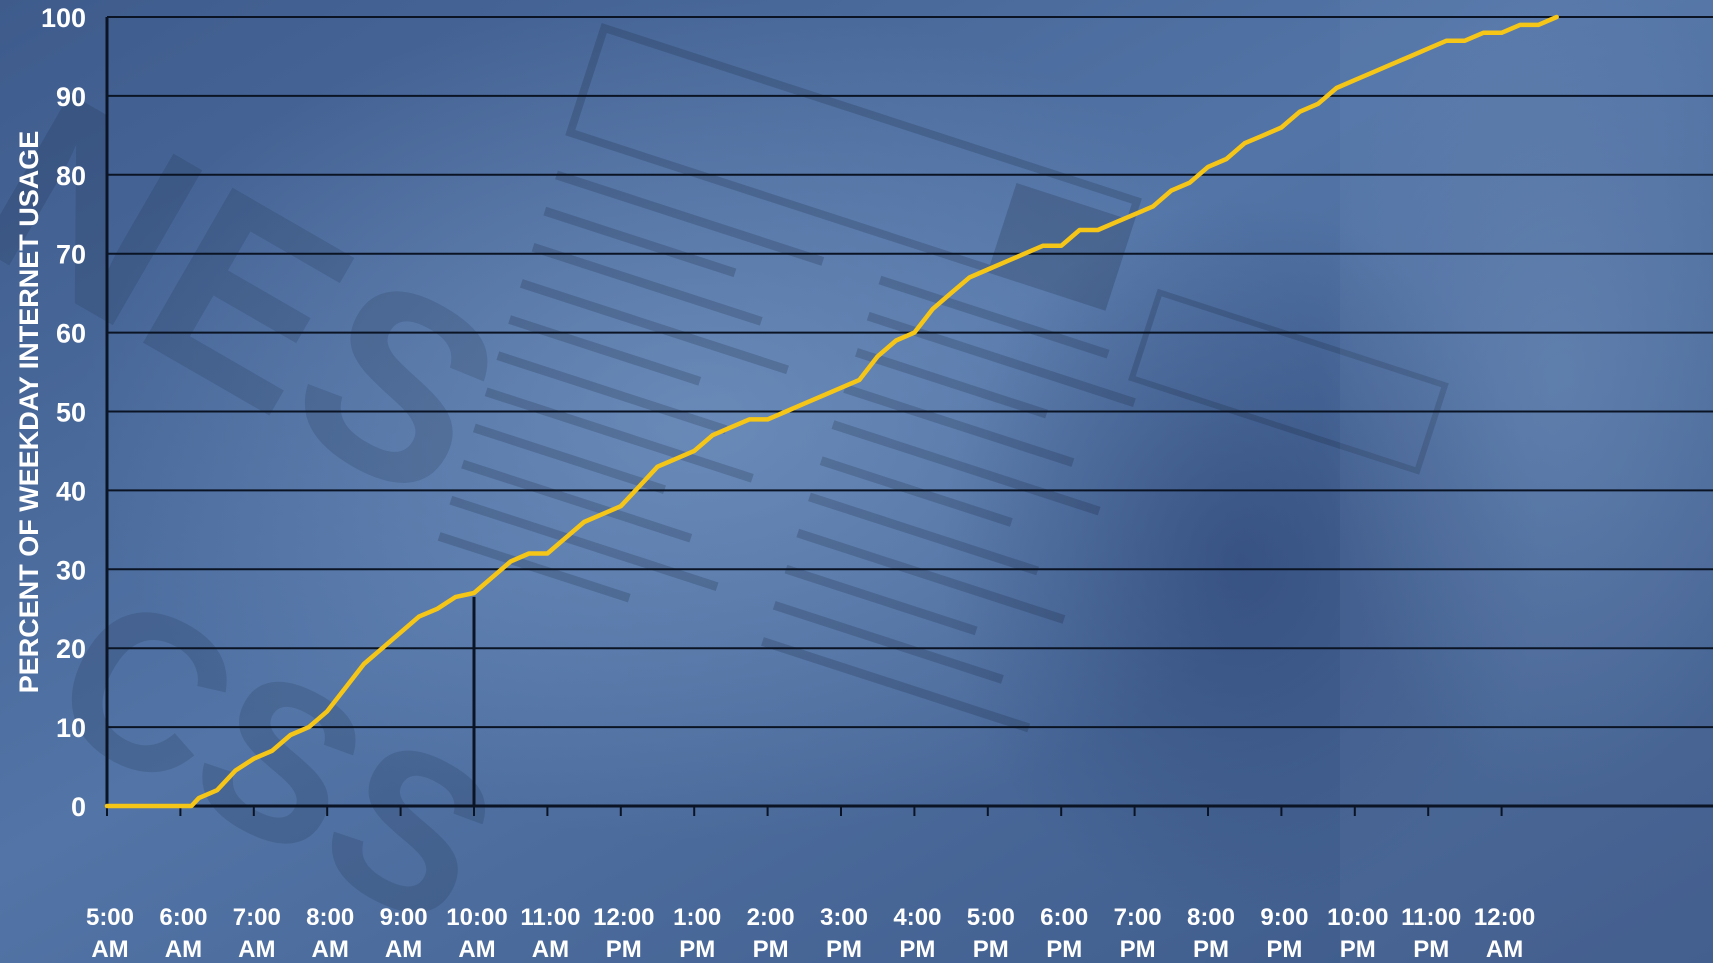 Image resolution: width=1713 pixels, height=963 pixels. What do you see at coordinates (1284, 933) in the screenshot?
I see `x-tick-label: 9:00 PM` at bounding box center [1284, 933].